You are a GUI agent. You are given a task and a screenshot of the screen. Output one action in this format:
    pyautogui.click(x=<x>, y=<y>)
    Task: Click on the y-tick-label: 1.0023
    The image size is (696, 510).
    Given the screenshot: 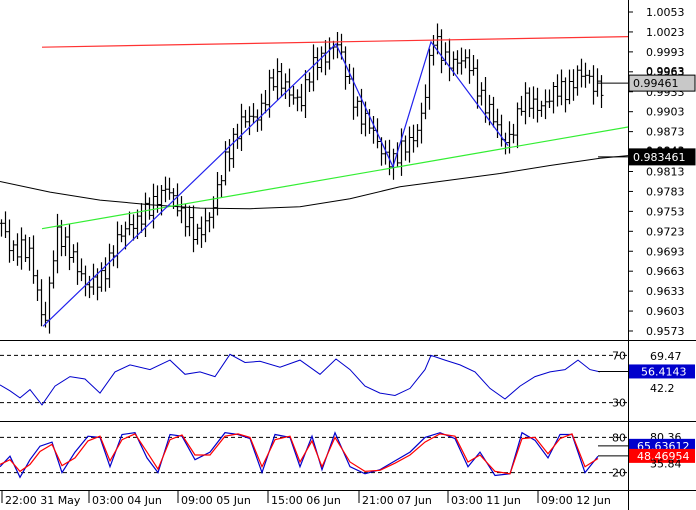 What is the action you would take?
    pyautogui.click(x=665, y=32)
    